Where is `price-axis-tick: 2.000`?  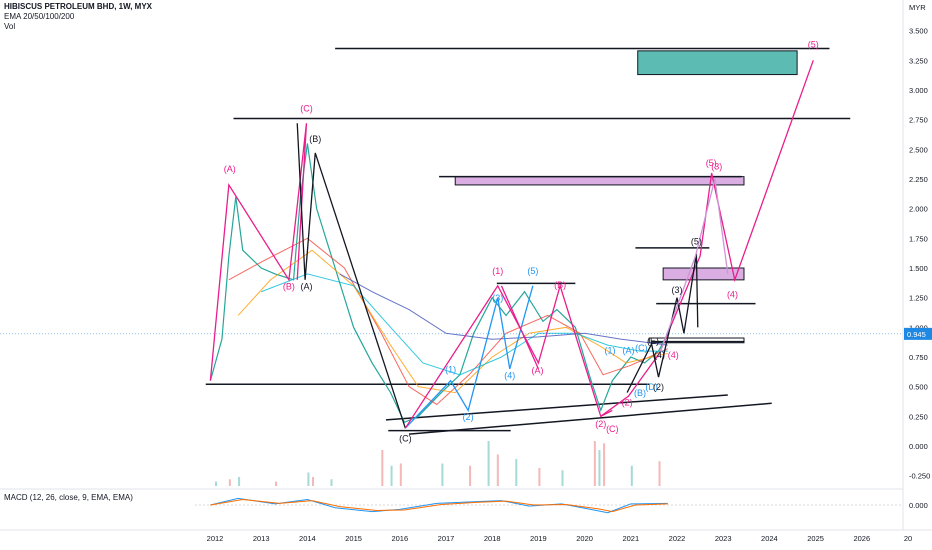 price-axis-tick: 2.000 is located at coordinates (918, 209).